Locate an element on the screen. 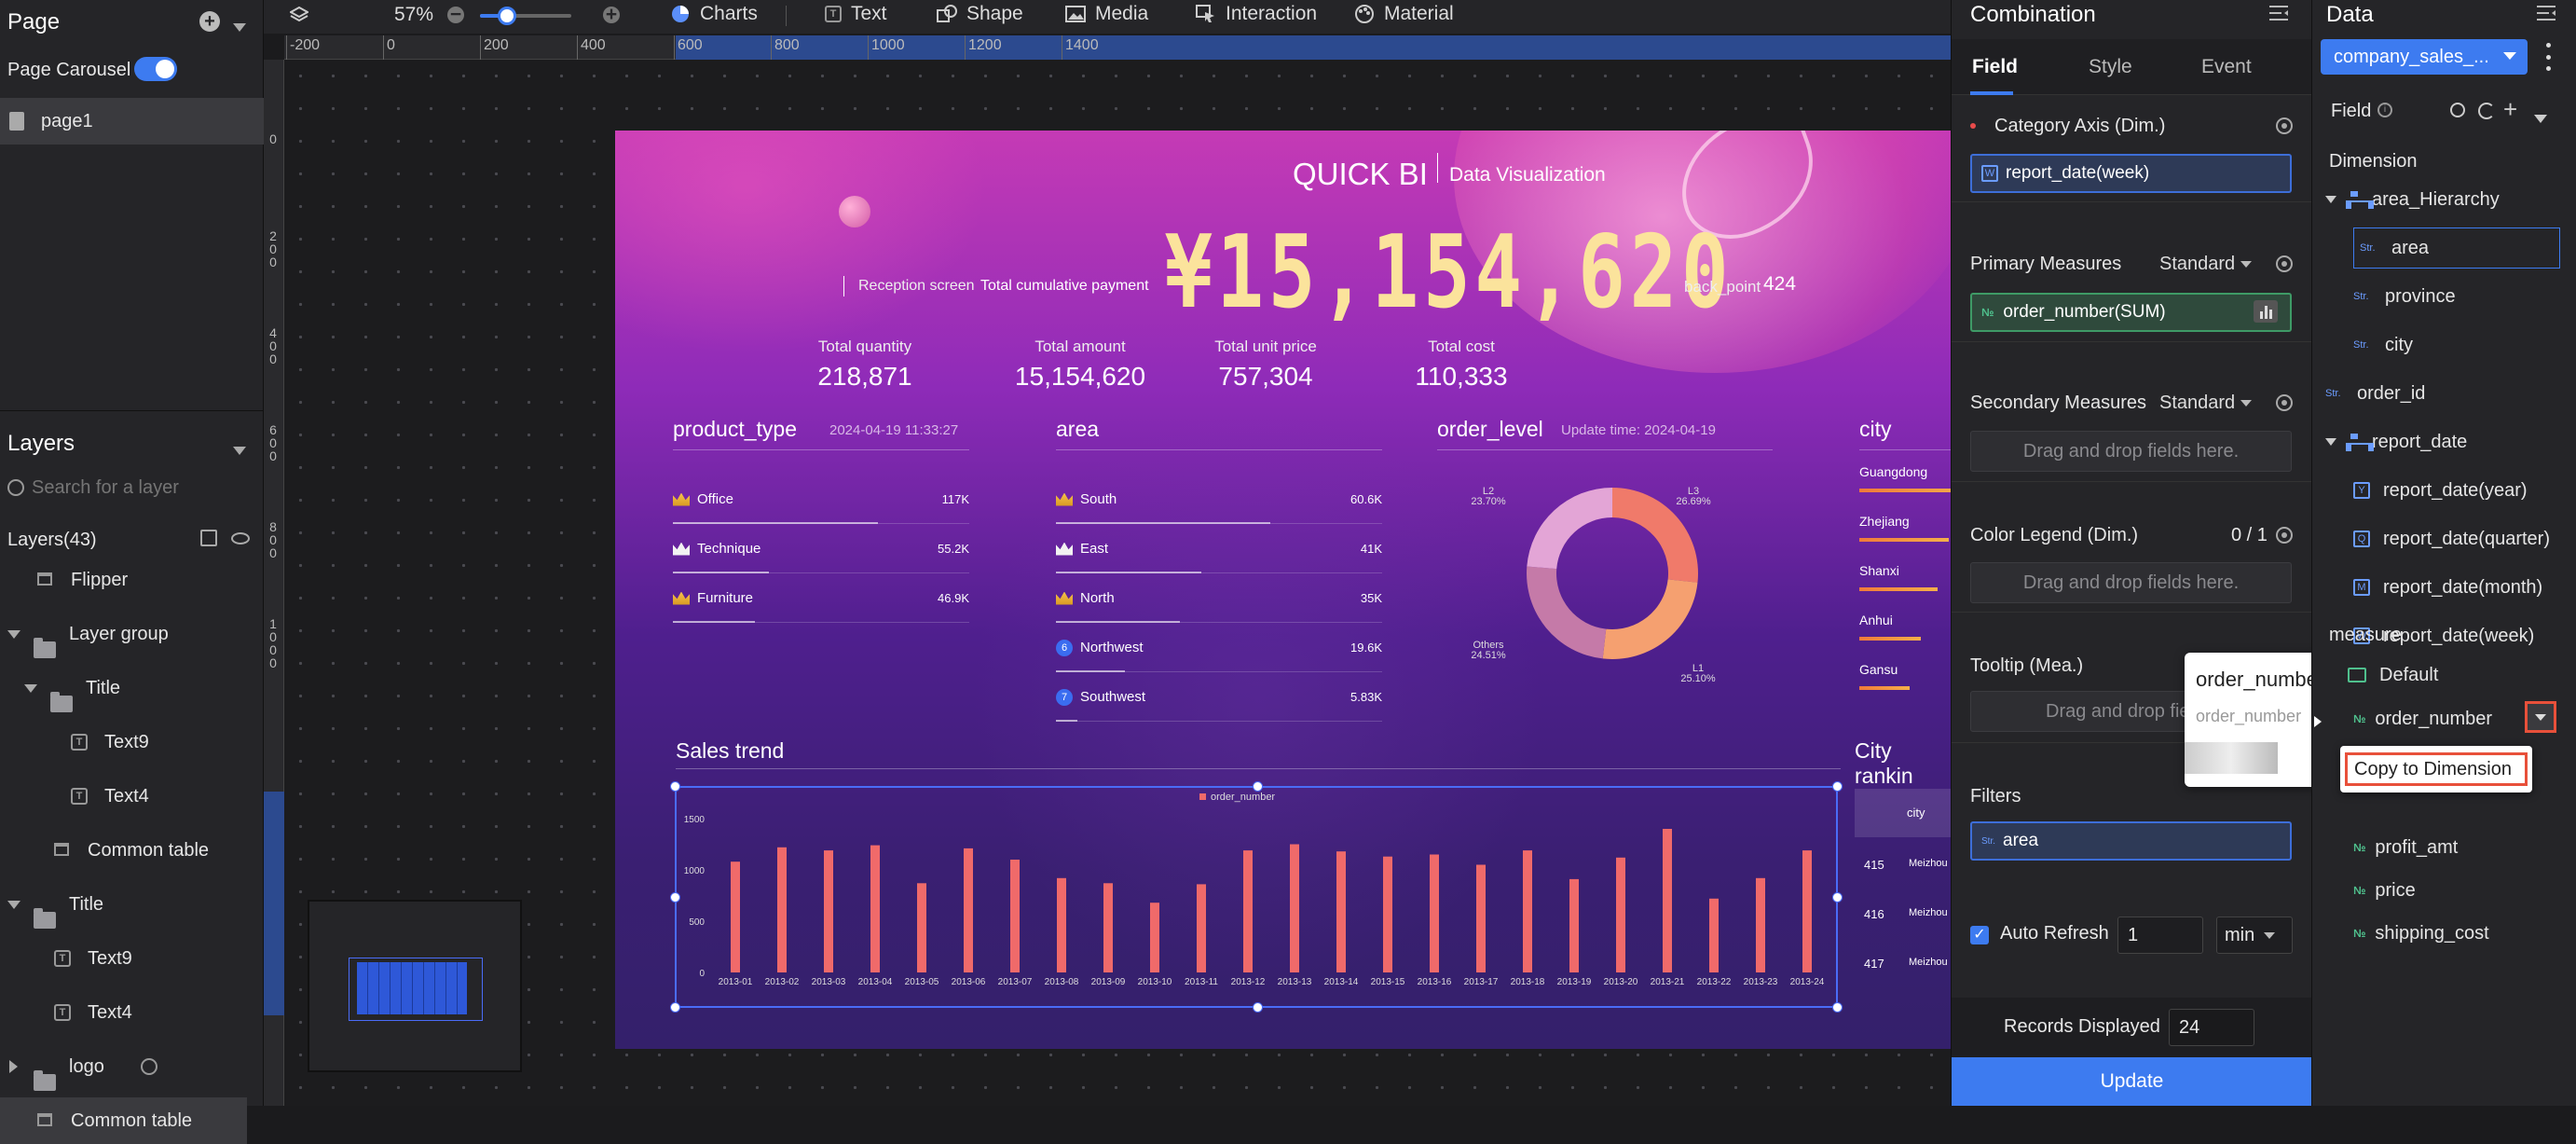  product-type-row: Technique 55.2K is located at coordinates (821, 549).